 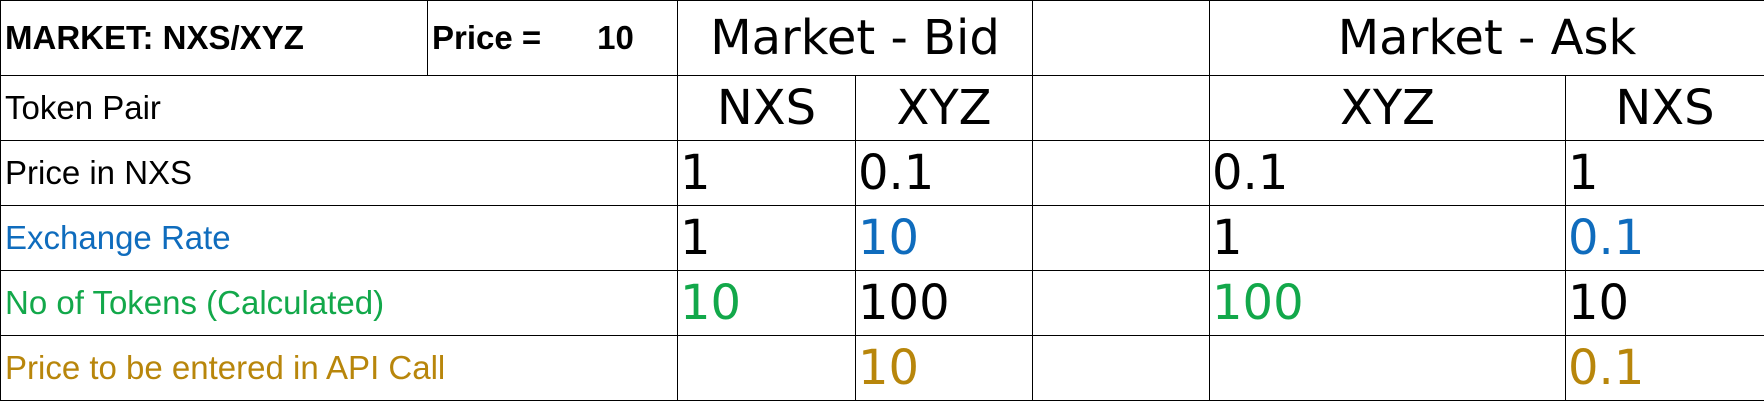 I want to click on market-ask-title: Market - Ask, so click(x=1486, y=38).